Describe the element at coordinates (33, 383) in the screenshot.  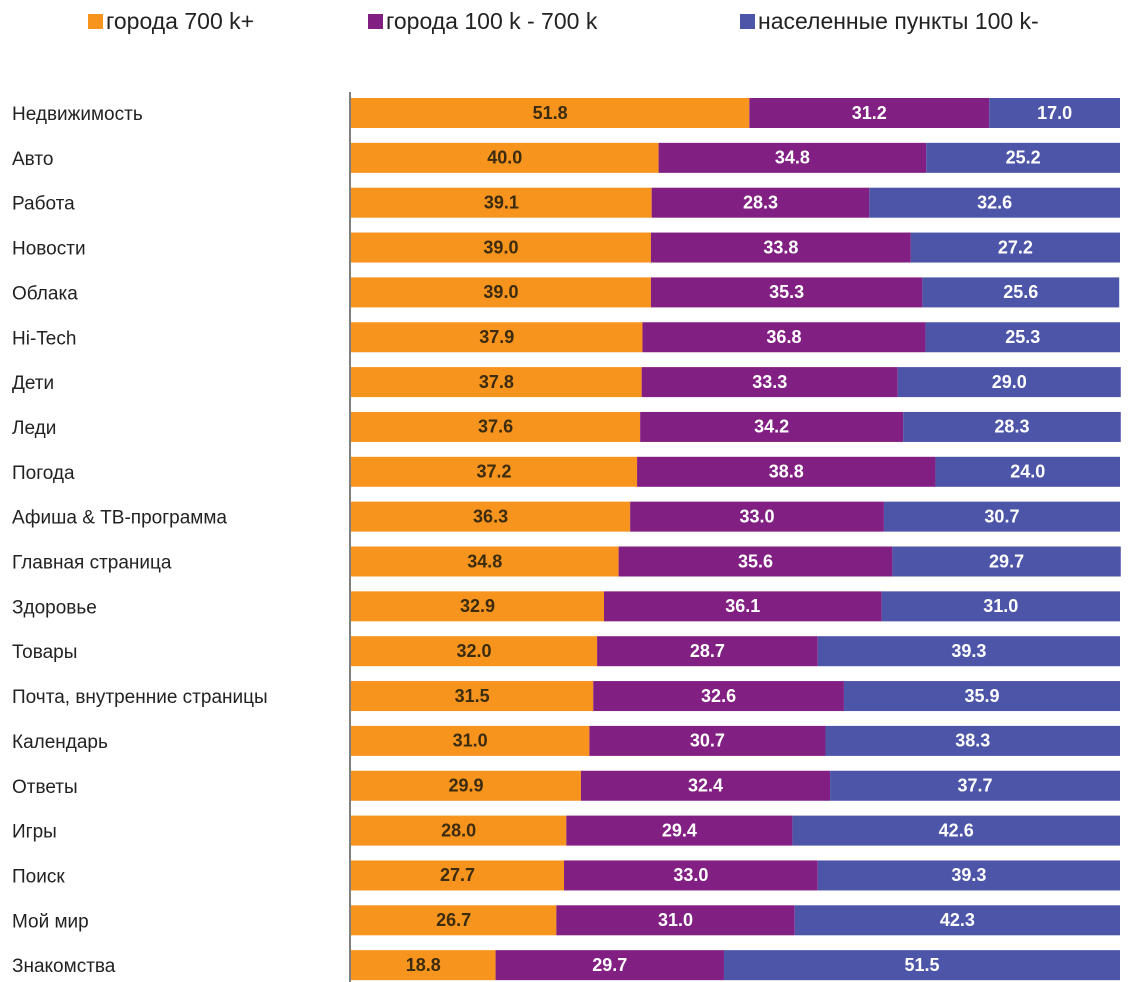
I see `y-tick-label: Дети` at that location.